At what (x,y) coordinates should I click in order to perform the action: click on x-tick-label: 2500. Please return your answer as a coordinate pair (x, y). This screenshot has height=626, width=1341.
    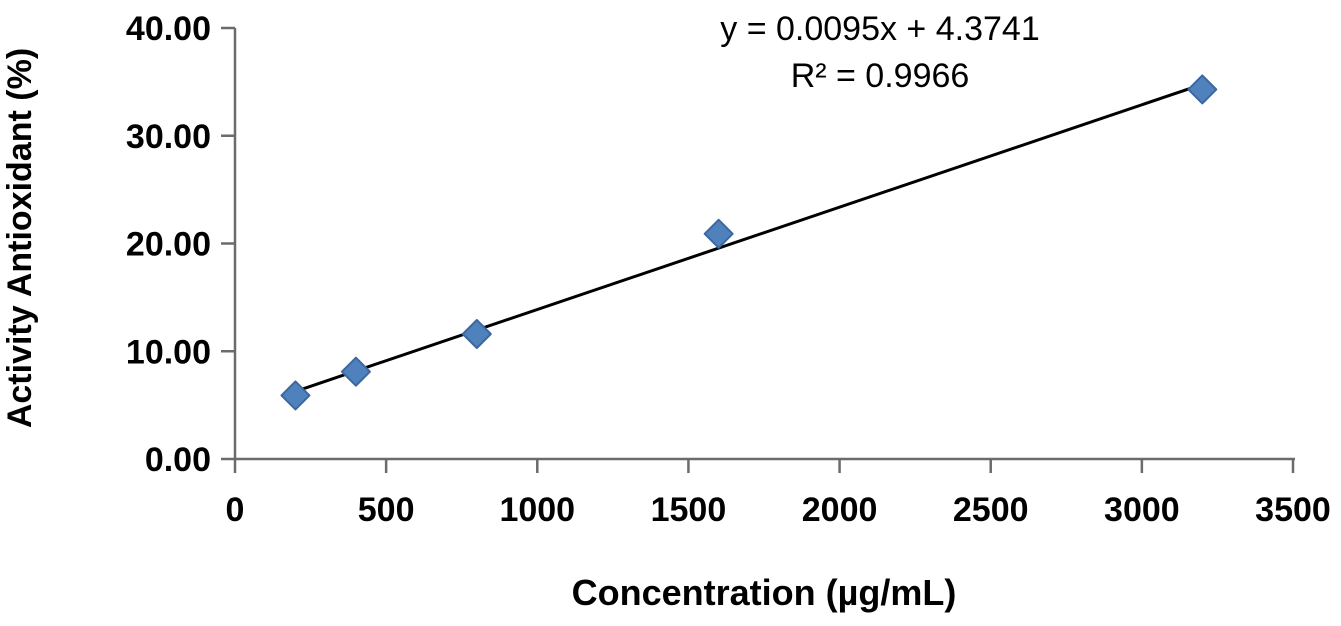
    Looking at the image, I should click on (991, 510).